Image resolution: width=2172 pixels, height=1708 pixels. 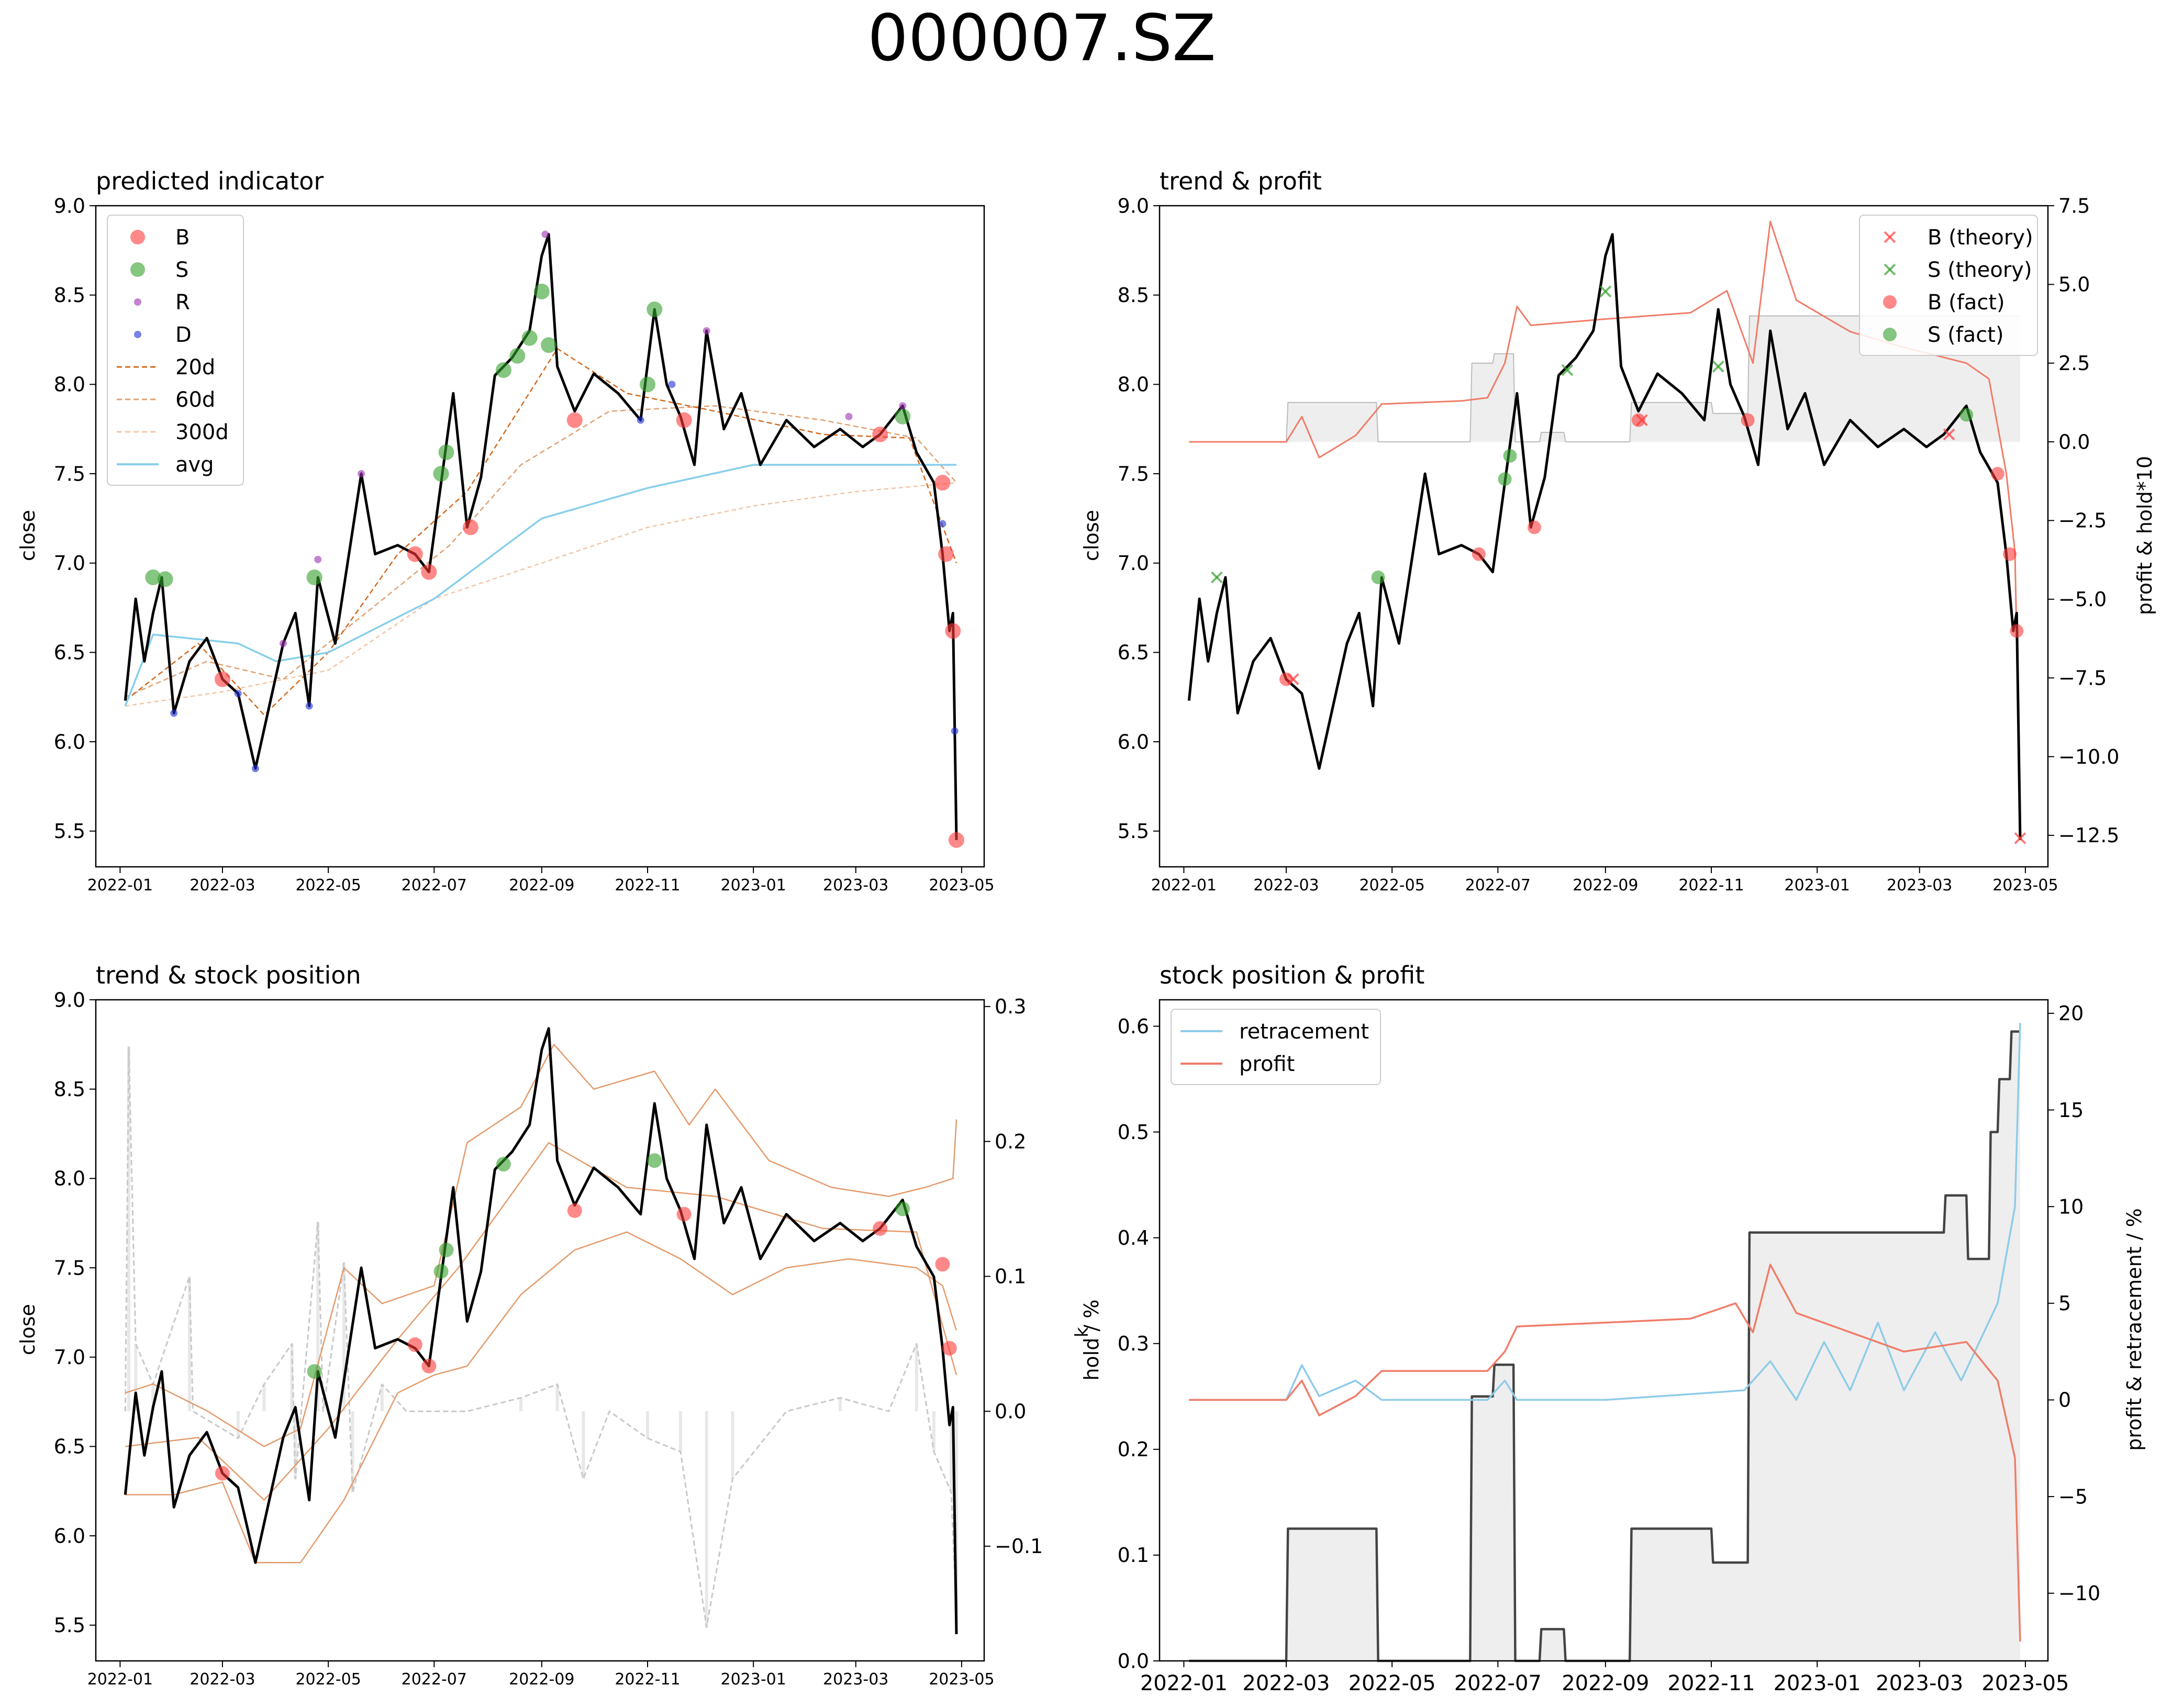 I want to click on bollinger-mid-line, so click(x=541, y=1321).